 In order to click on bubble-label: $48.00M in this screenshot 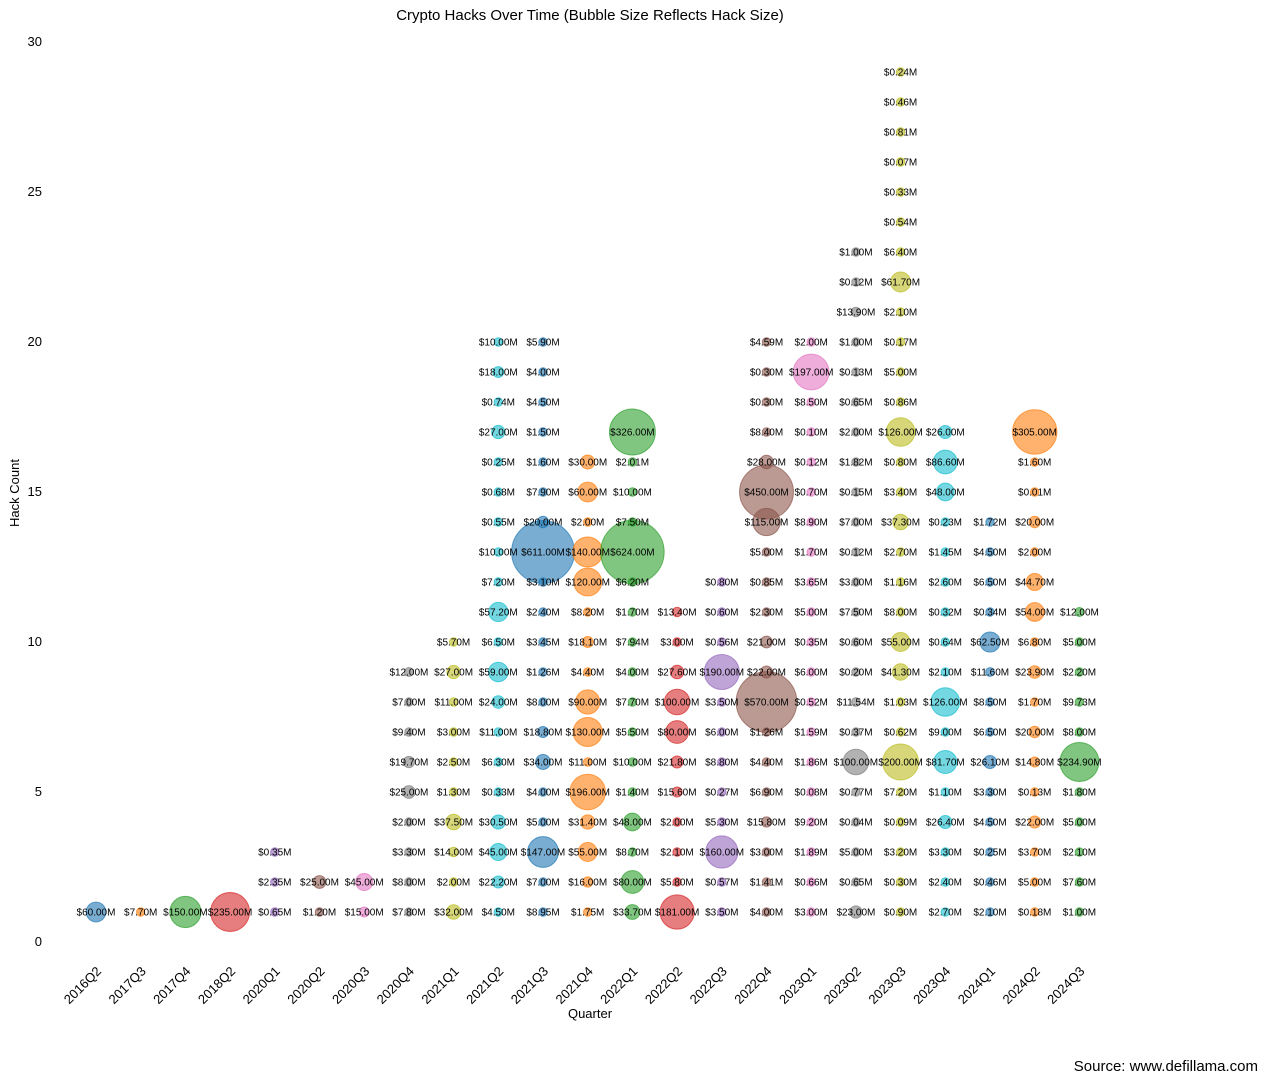, I will do `click(945, 493)`.